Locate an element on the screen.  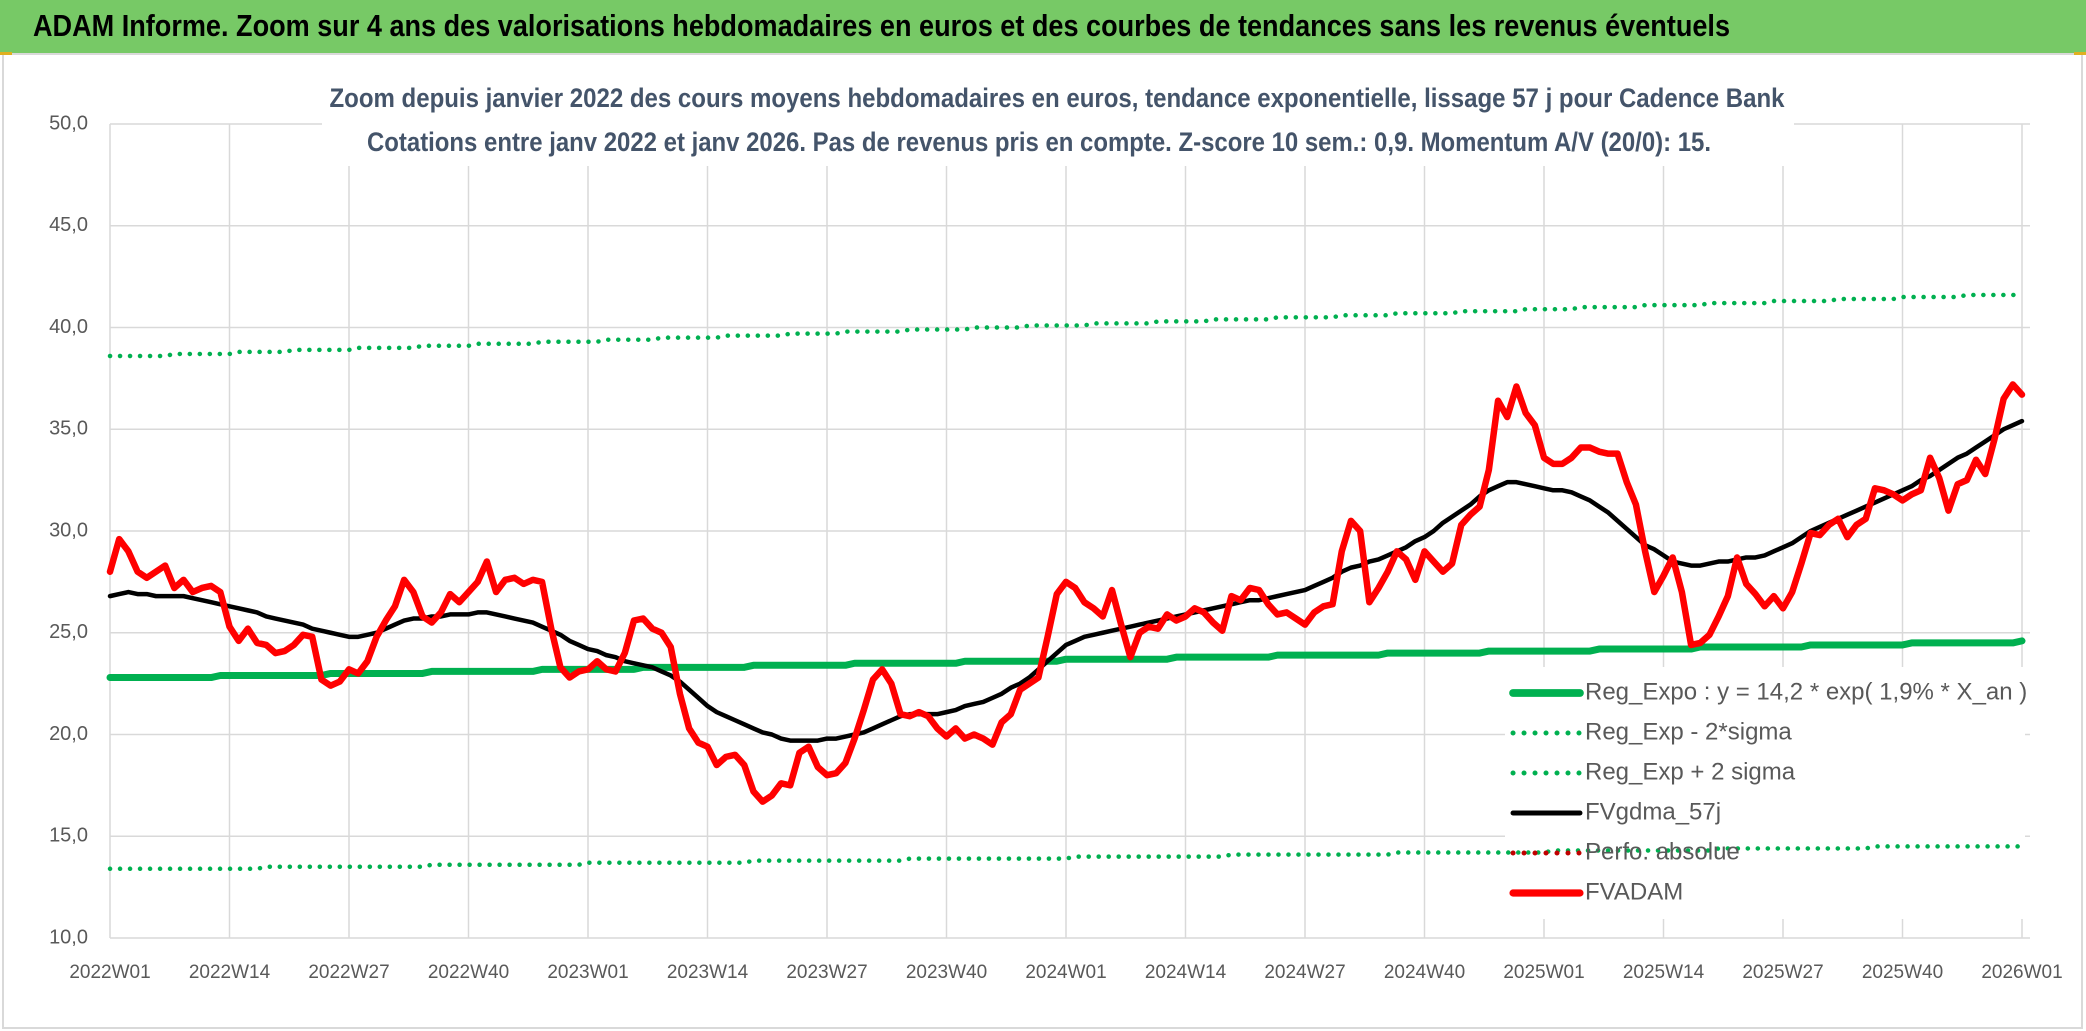
y-tick-label: 40,0 is located at coordinates (68, 327).